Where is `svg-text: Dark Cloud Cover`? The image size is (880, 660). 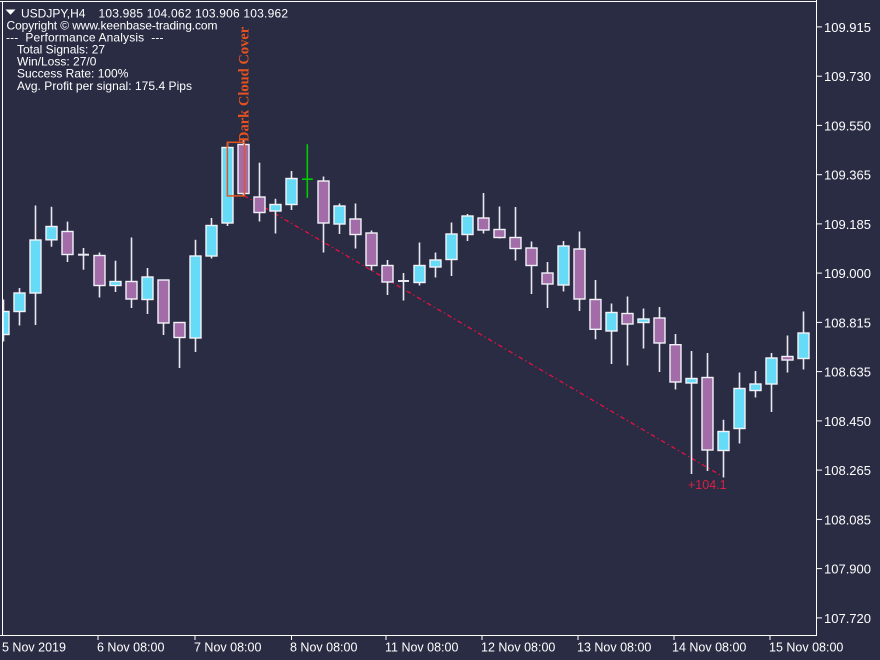 svg-text: Dark Cloud Cover is located at coordinates (245, 84).